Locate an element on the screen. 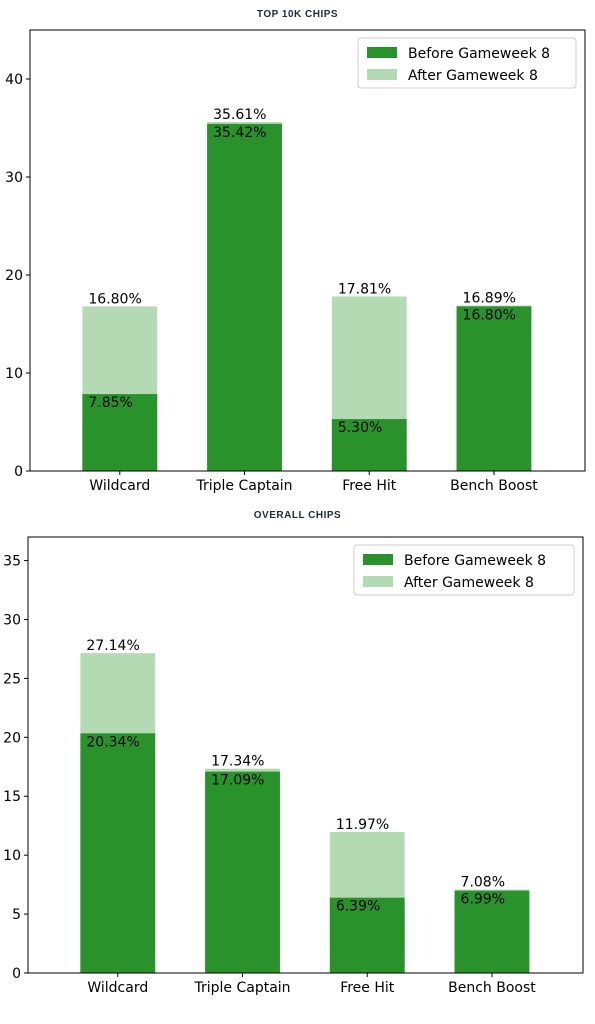  data-label-before-0: 7.85% is located at coordinates (110, 403).